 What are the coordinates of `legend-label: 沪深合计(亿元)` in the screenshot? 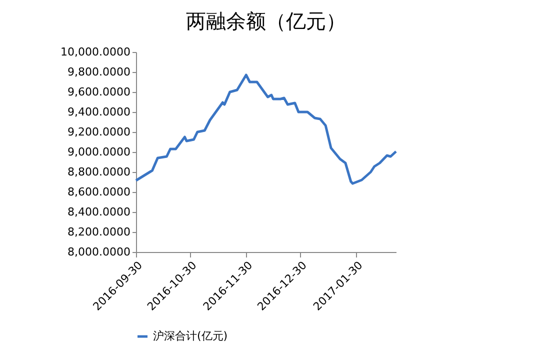 It's located at (190, 336).